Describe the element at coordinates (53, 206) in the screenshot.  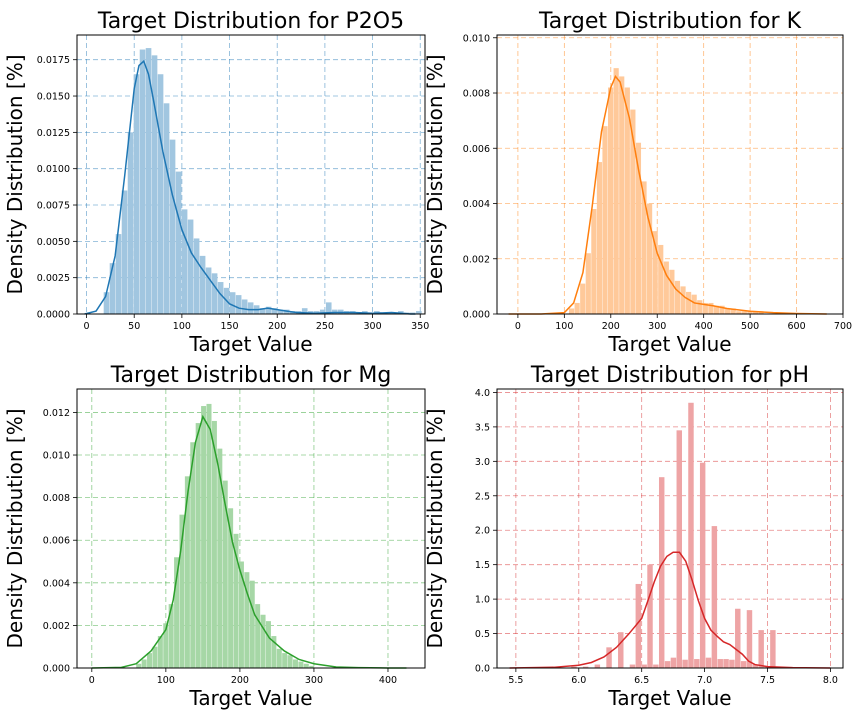
I see `y-tick-label: 0.0075` at that location.